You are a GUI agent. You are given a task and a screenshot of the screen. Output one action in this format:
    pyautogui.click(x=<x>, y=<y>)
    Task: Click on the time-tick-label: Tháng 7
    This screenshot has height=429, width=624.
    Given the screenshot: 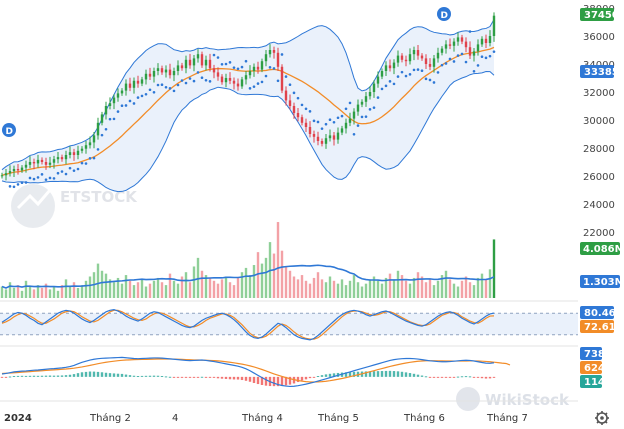 What is the action you would take?
    pyautogui.click(x=507, y=418)
    